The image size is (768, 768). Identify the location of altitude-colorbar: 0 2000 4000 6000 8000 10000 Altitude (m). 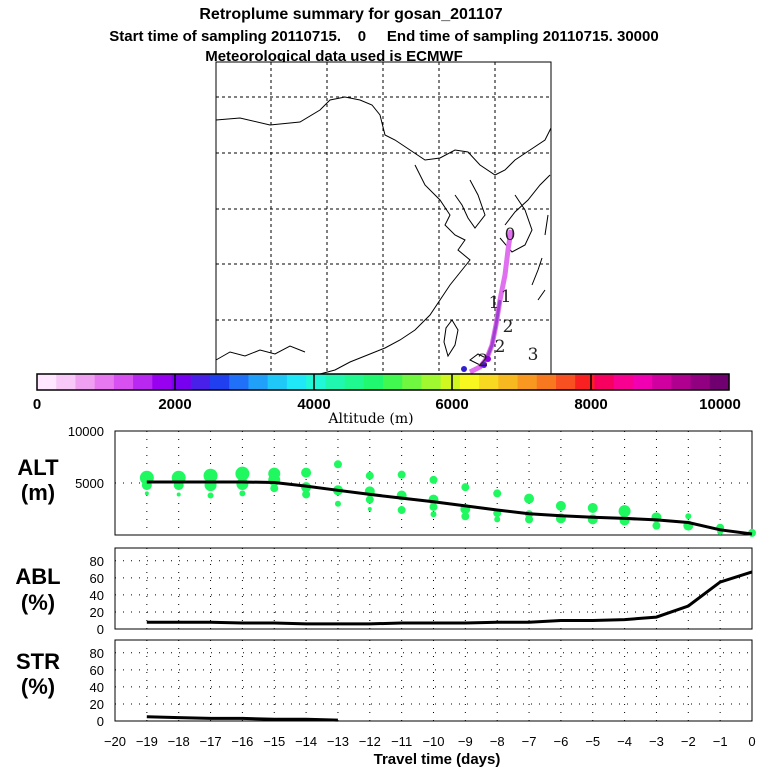
(387, 400).